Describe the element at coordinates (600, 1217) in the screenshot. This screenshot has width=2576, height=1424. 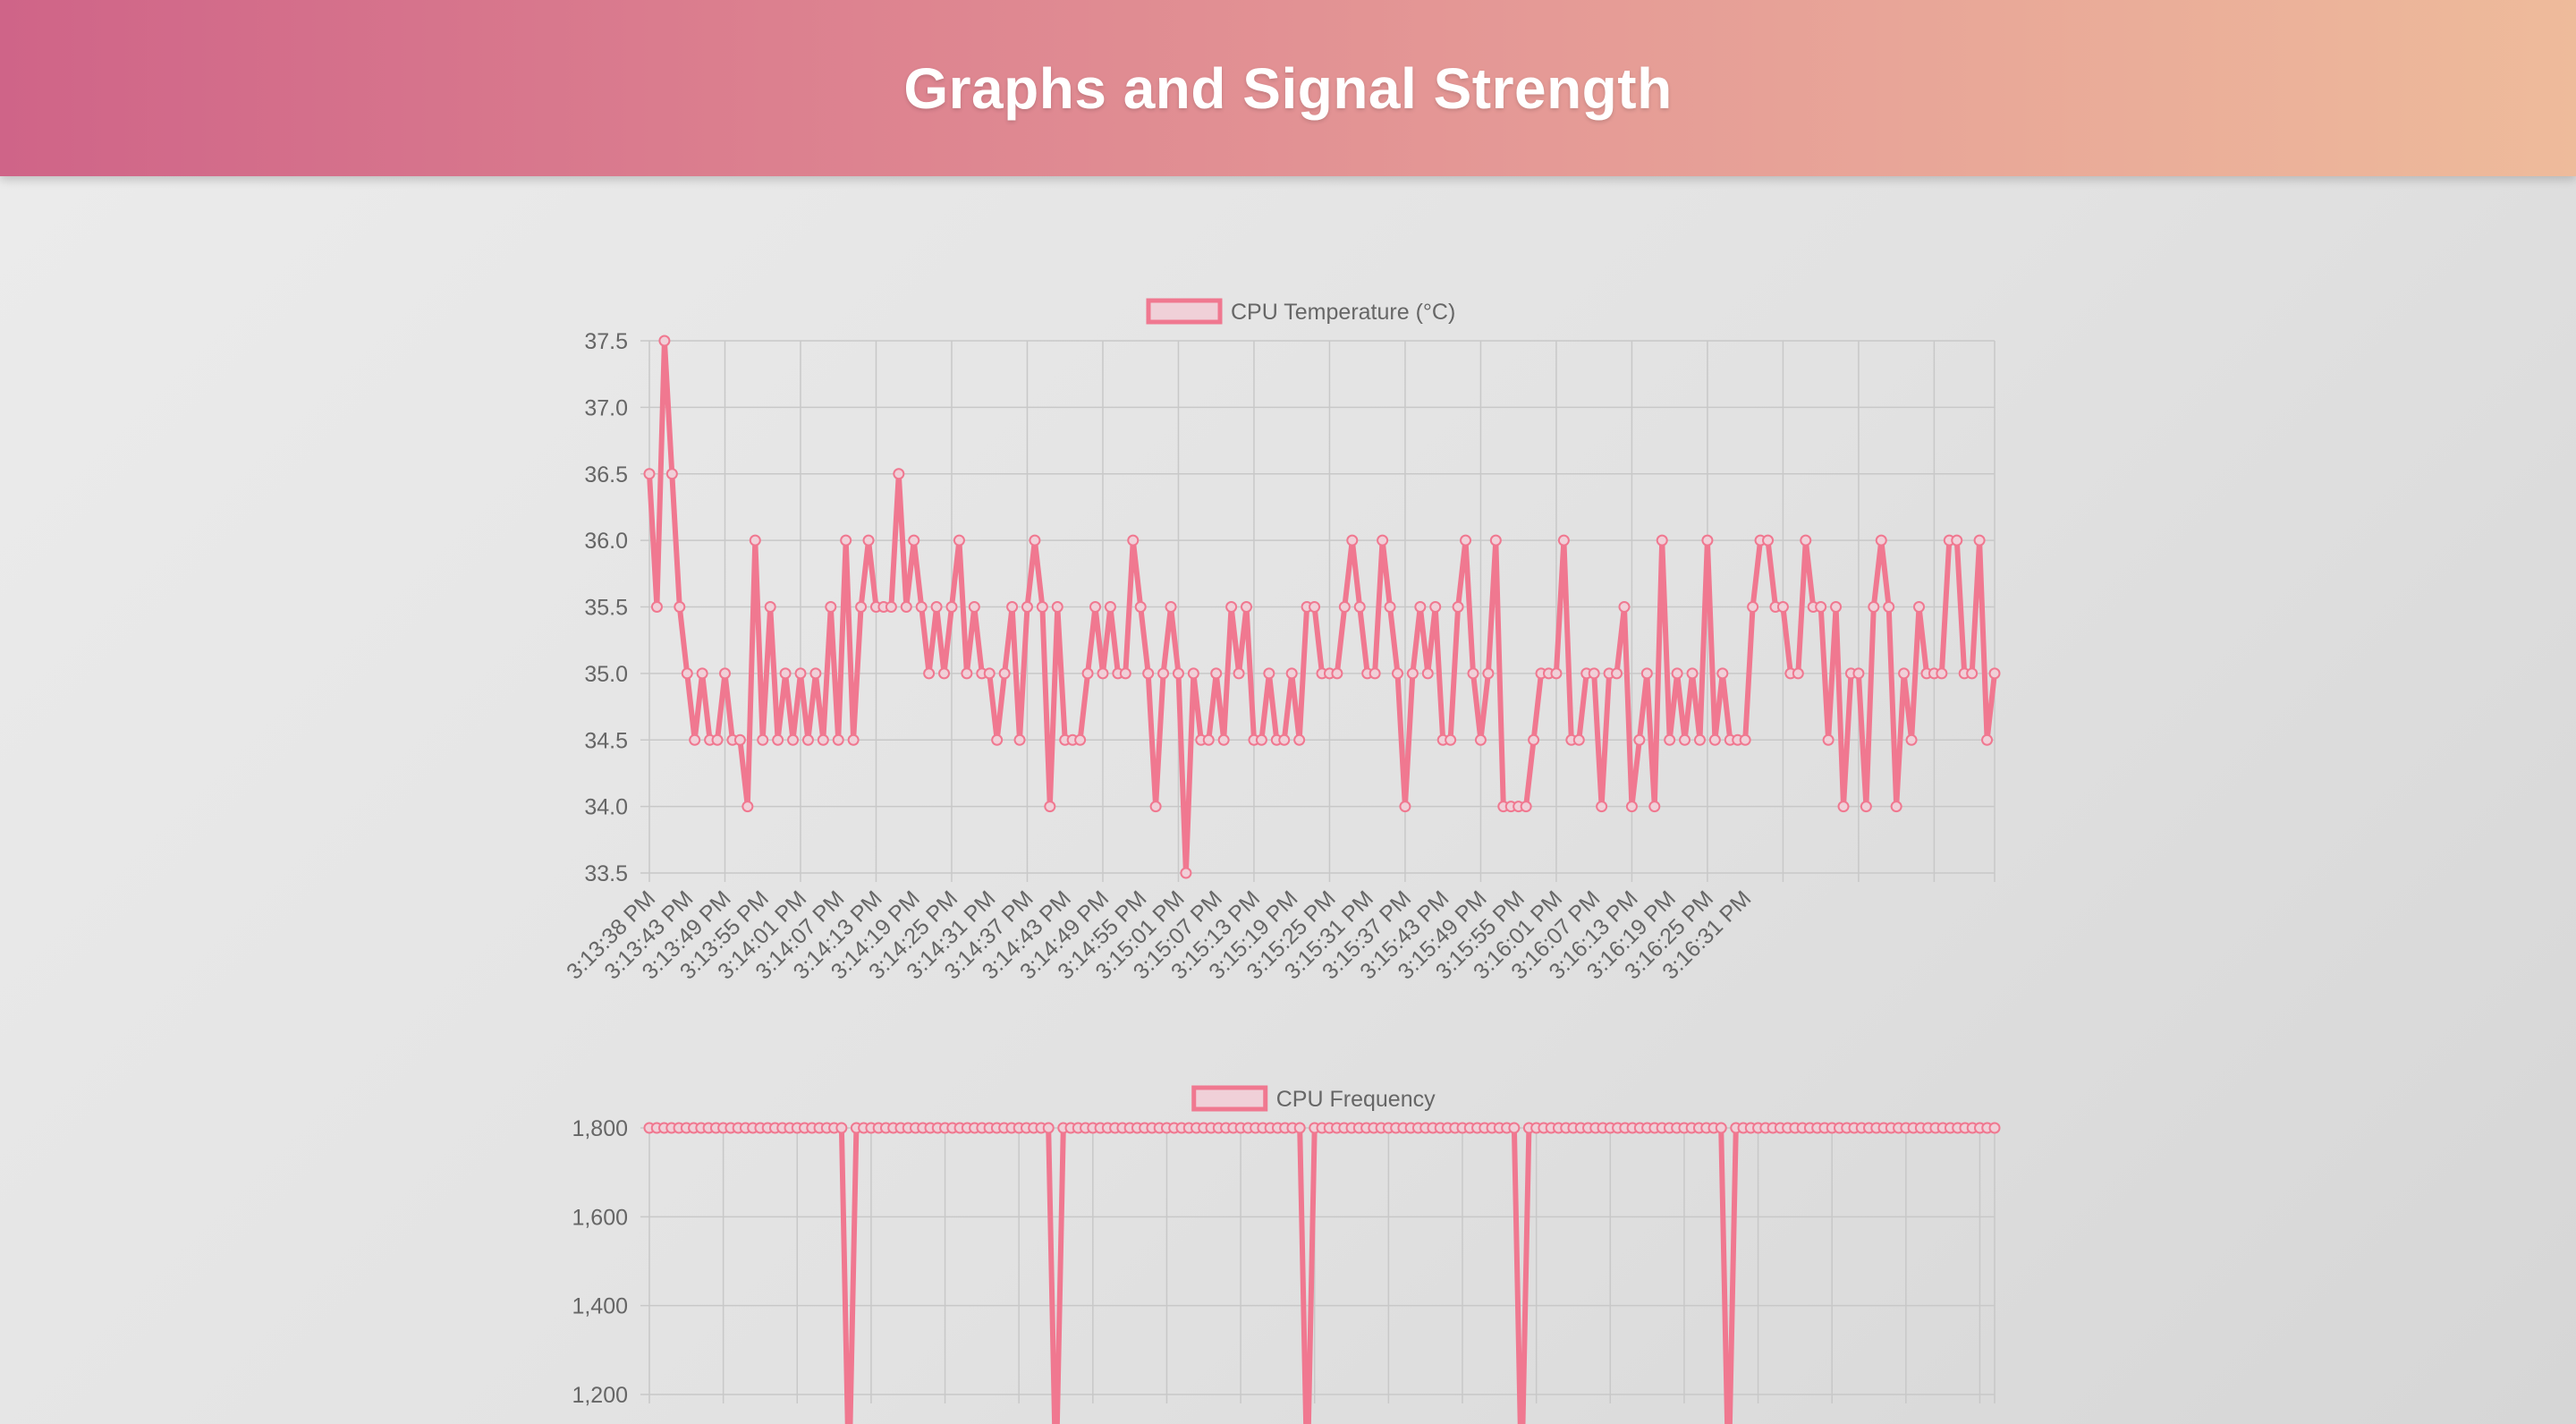
I see `y-tick-label: 1,600` at that location.